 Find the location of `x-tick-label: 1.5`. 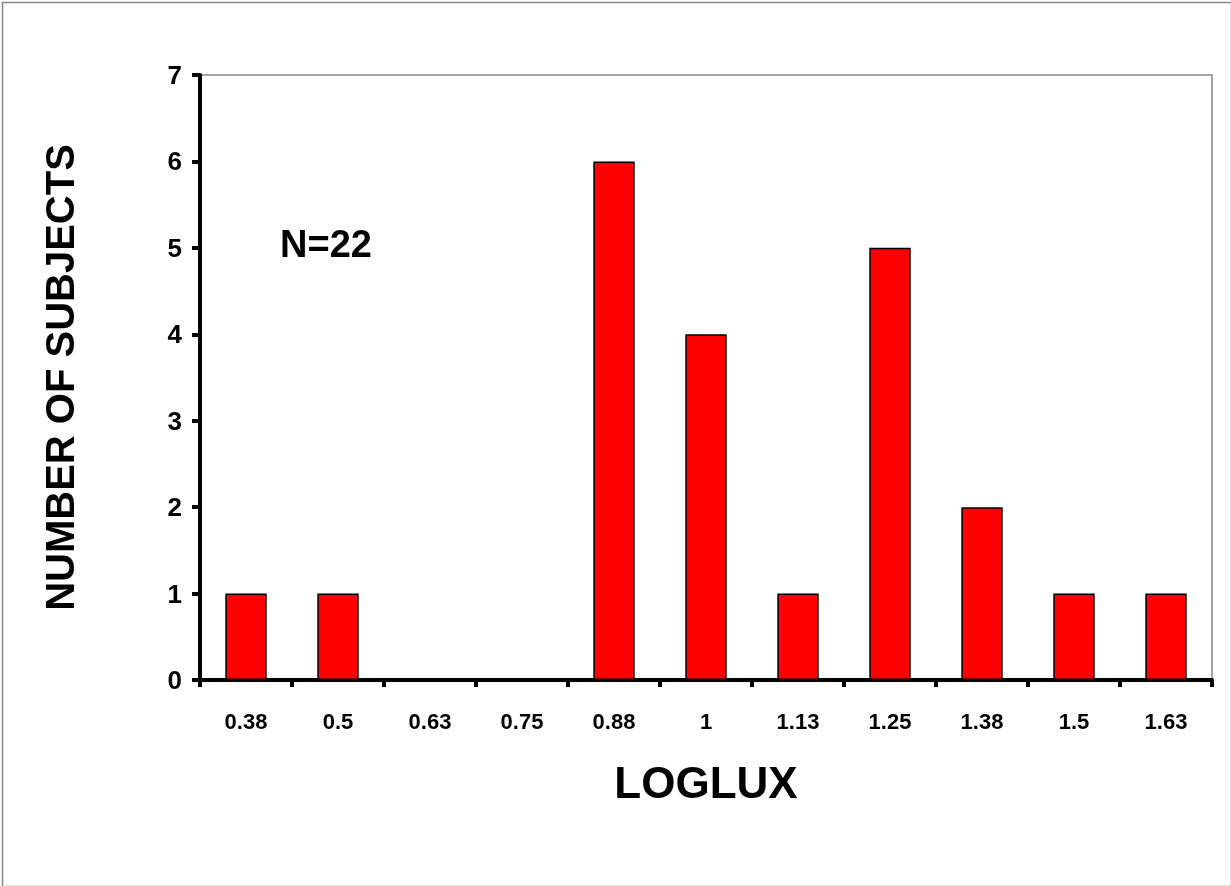

x-tick-label: 1.5 is located at coordinates (1074, 721).